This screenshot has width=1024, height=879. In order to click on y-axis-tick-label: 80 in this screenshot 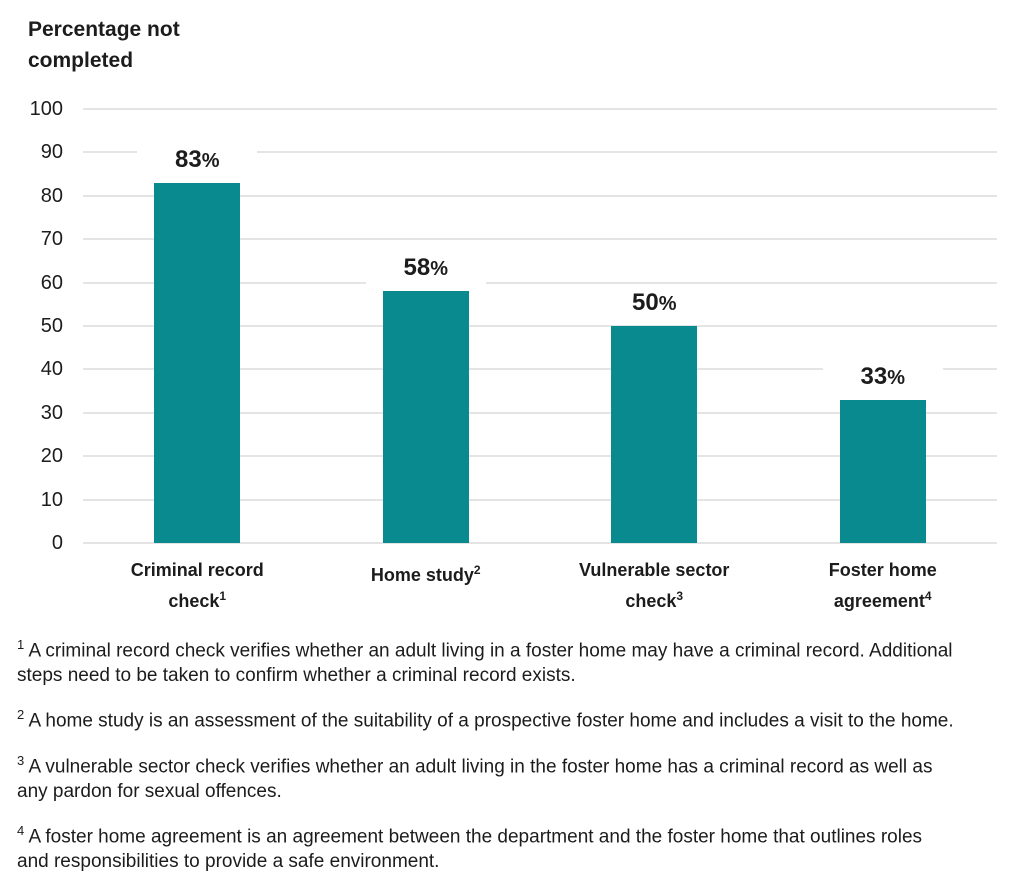, I will do `click(51, 195)`.